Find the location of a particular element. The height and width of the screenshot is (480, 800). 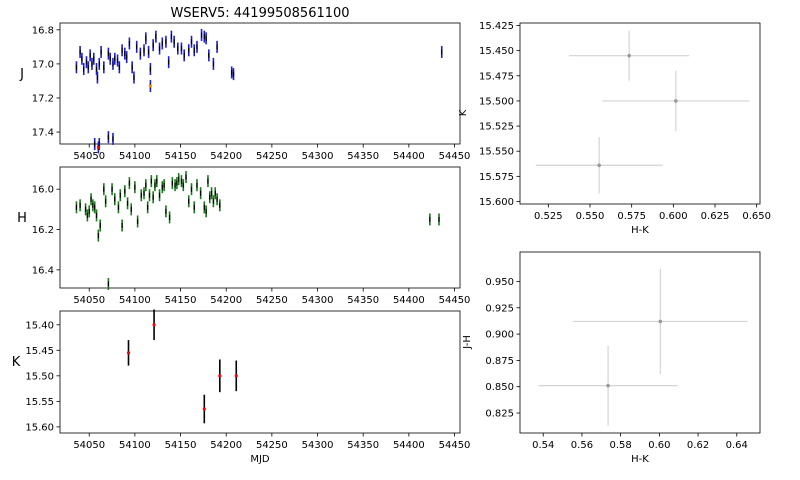

x-tick-label: 0.600 is located at coordinates (673, 216).